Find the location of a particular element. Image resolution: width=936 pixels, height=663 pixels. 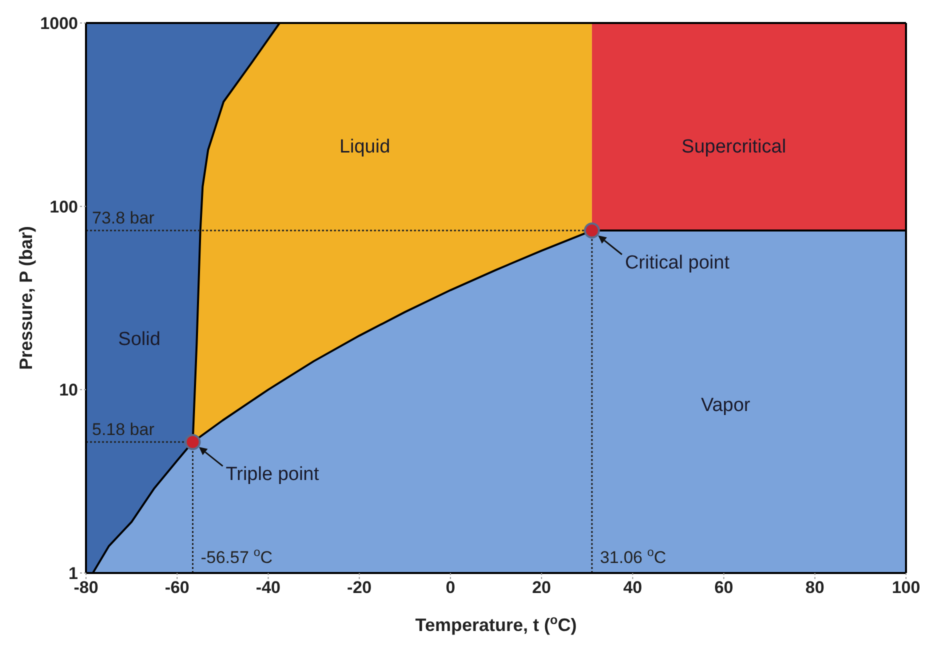

y-tick-label: 1000 is located at coordinates (59, 24).